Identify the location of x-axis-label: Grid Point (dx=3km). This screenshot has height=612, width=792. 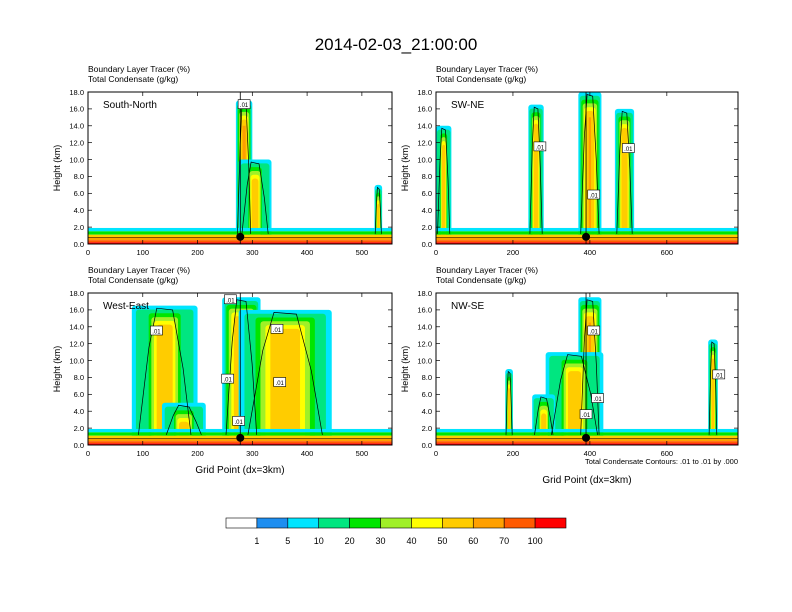
(586, 480).